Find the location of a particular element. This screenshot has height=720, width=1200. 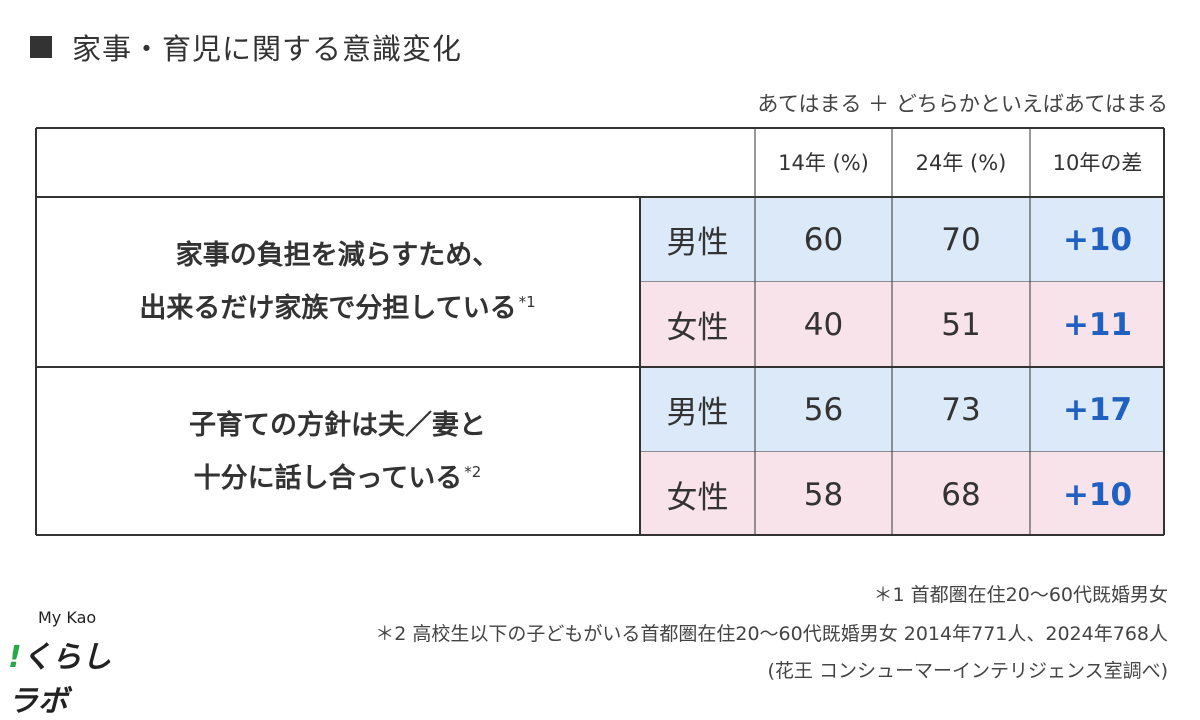

title-text: 家事・育児に関する意識変化 is located at coordinates (267, 49).